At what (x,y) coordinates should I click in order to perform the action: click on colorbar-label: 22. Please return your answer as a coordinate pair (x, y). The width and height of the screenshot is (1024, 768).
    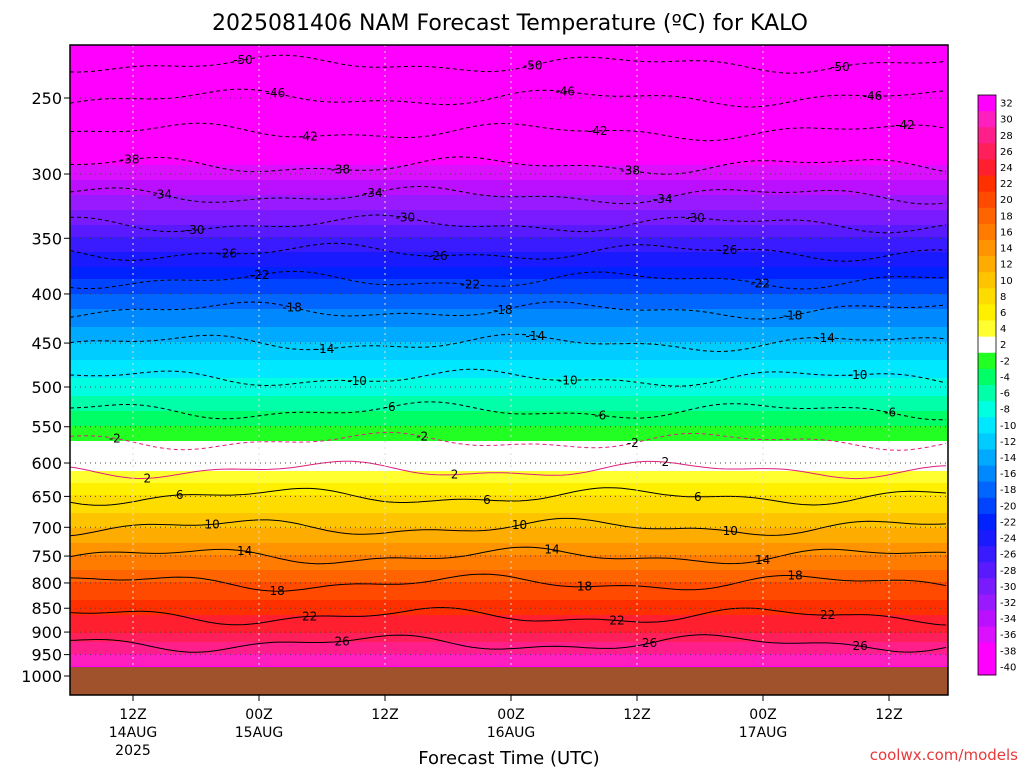
    Looking at the image, I should click on (1006, 184).